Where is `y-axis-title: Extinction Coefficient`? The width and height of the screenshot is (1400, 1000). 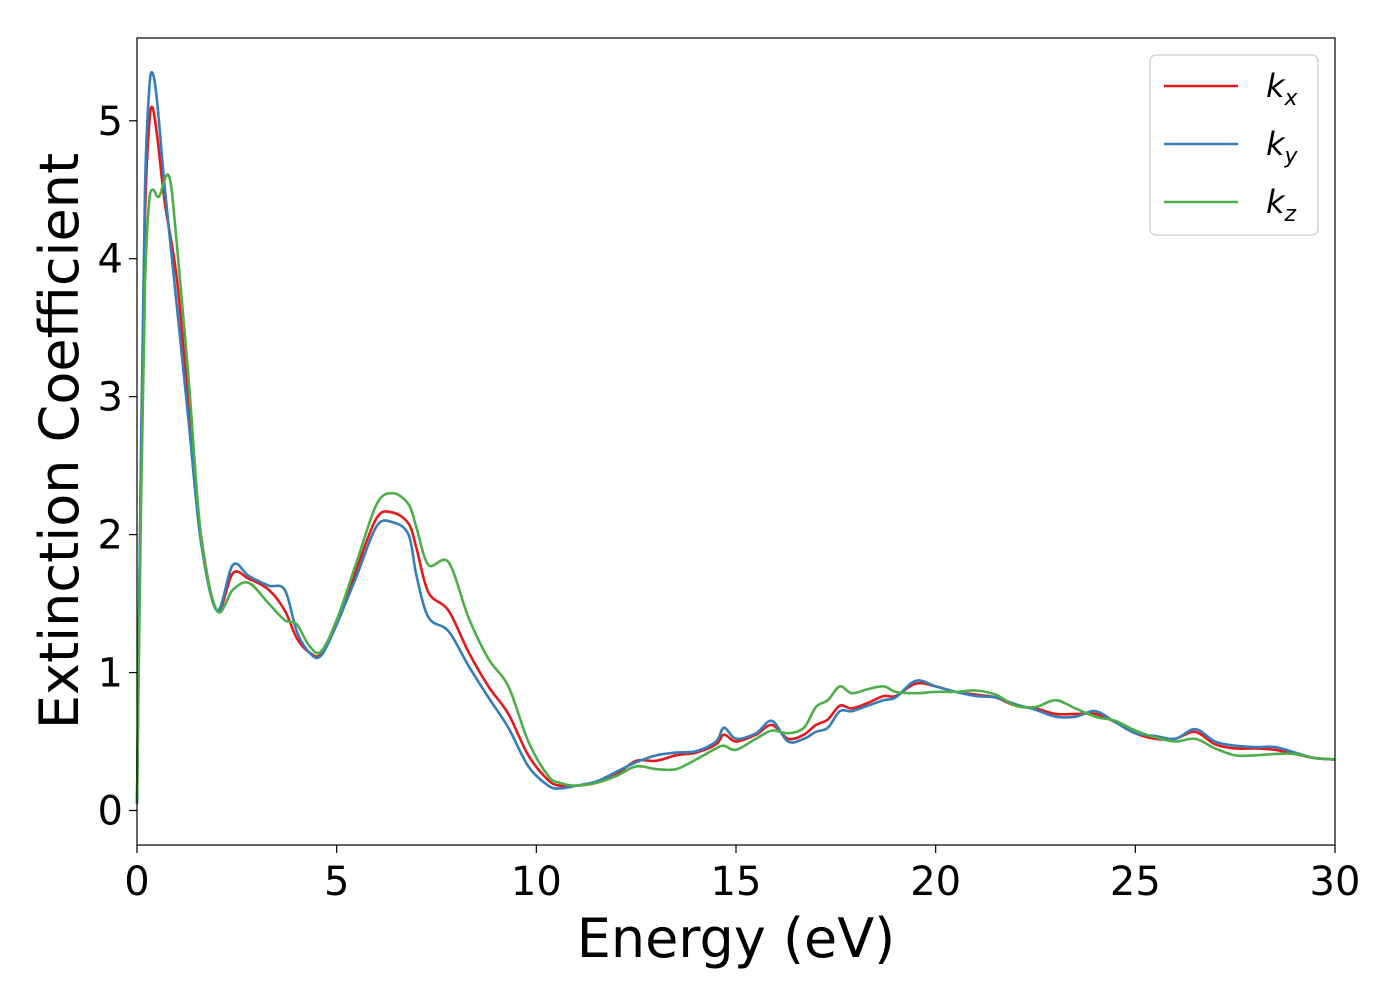
y-axis-title: Extinction Coefficient is located at coordinates (59, 441).